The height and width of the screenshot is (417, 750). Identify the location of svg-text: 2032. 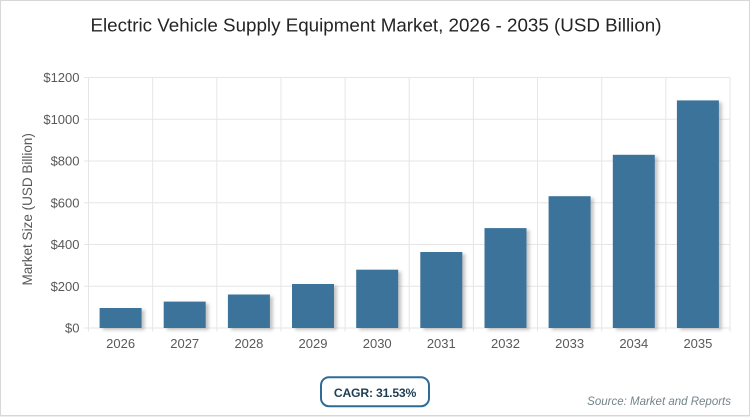
(505, 343).